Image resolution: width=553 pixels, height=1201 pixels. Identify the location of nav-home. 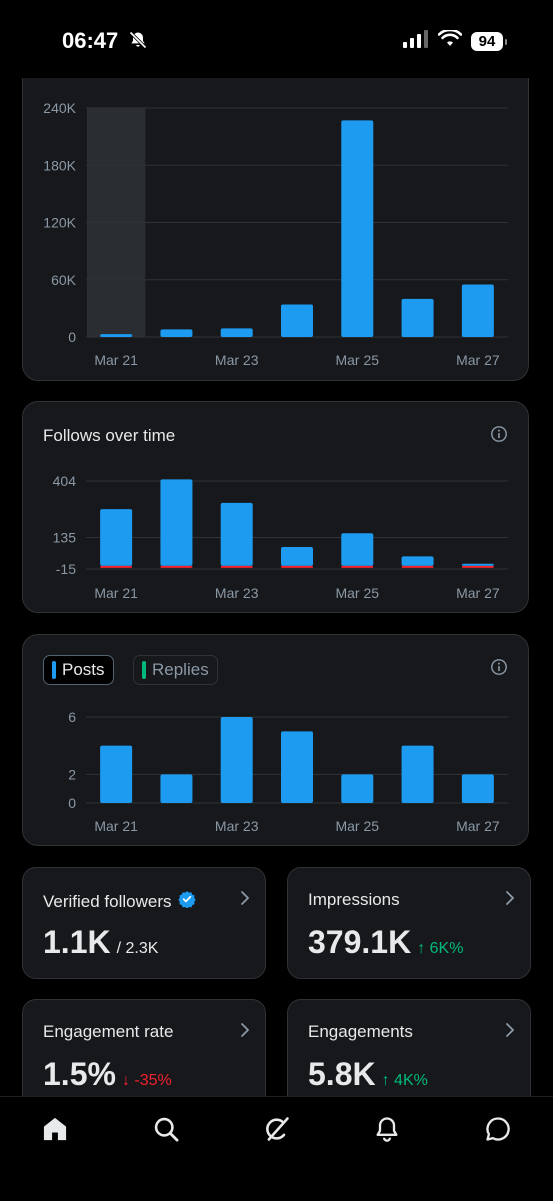
(55, 1131).